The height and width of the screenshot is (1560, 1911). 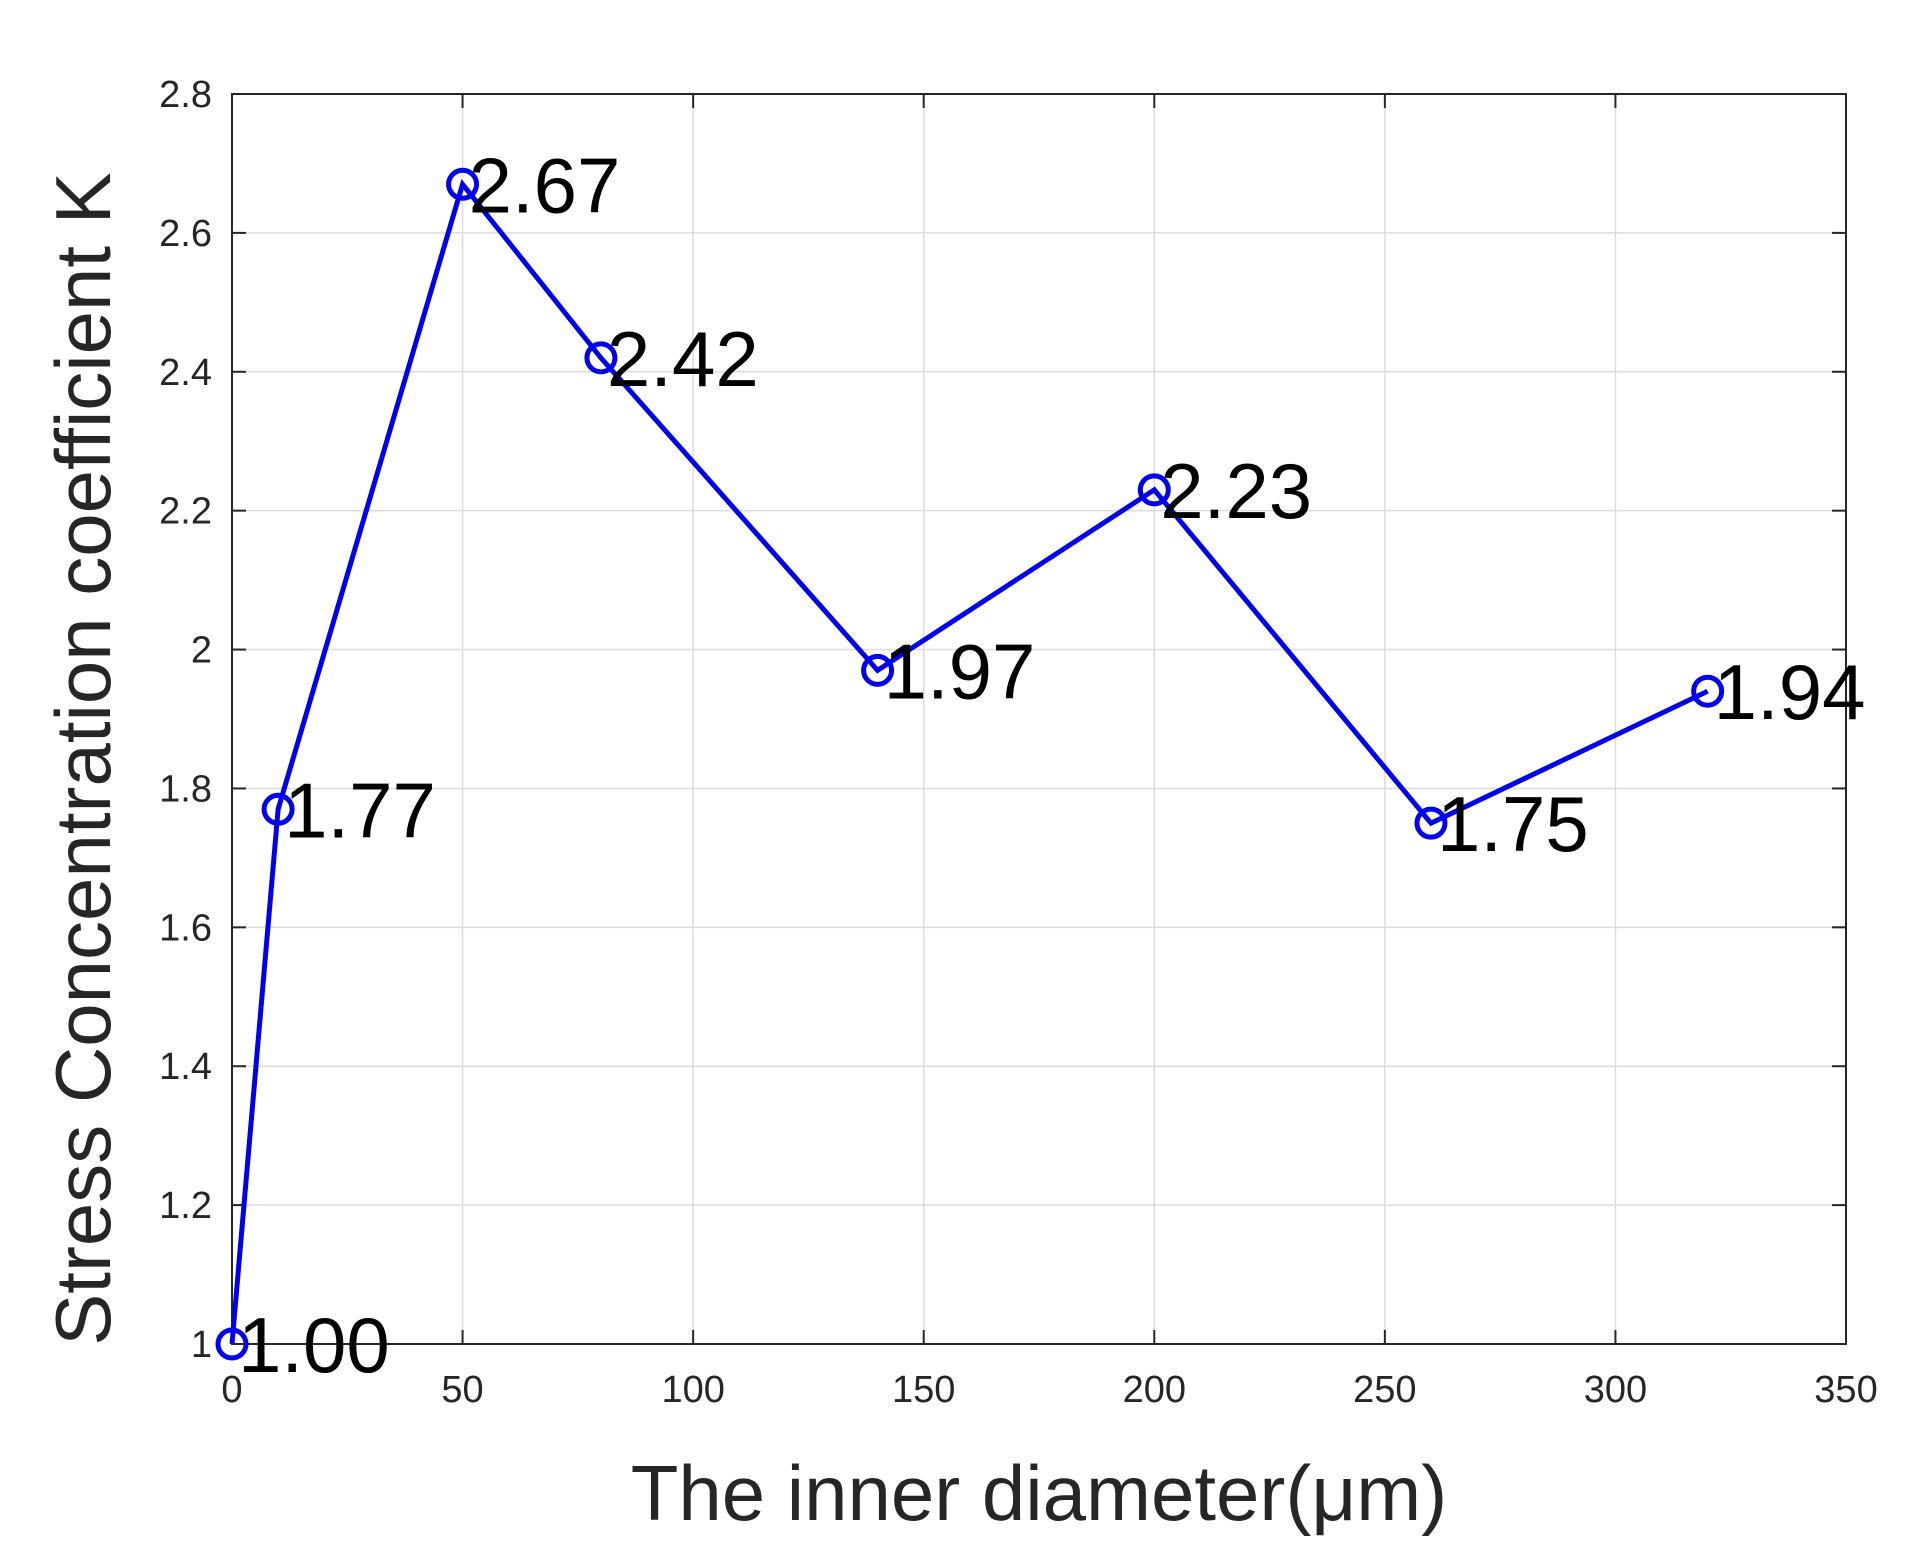 I want to click on x-tick-label: 150, so click(x=923, y=1390).